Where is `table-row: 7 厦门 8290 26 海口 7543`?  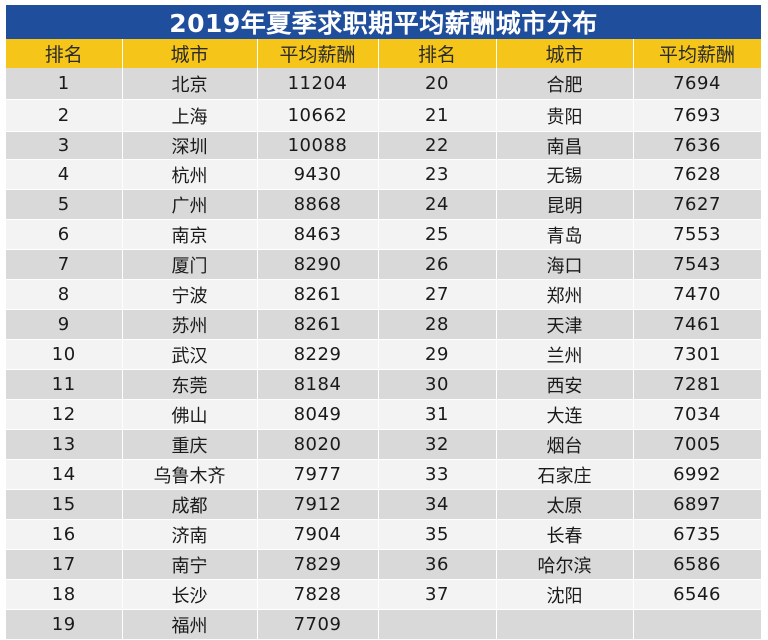
table-row: 7 厦门 8290 26 海口 7543 is located at coordinates (384, 264).